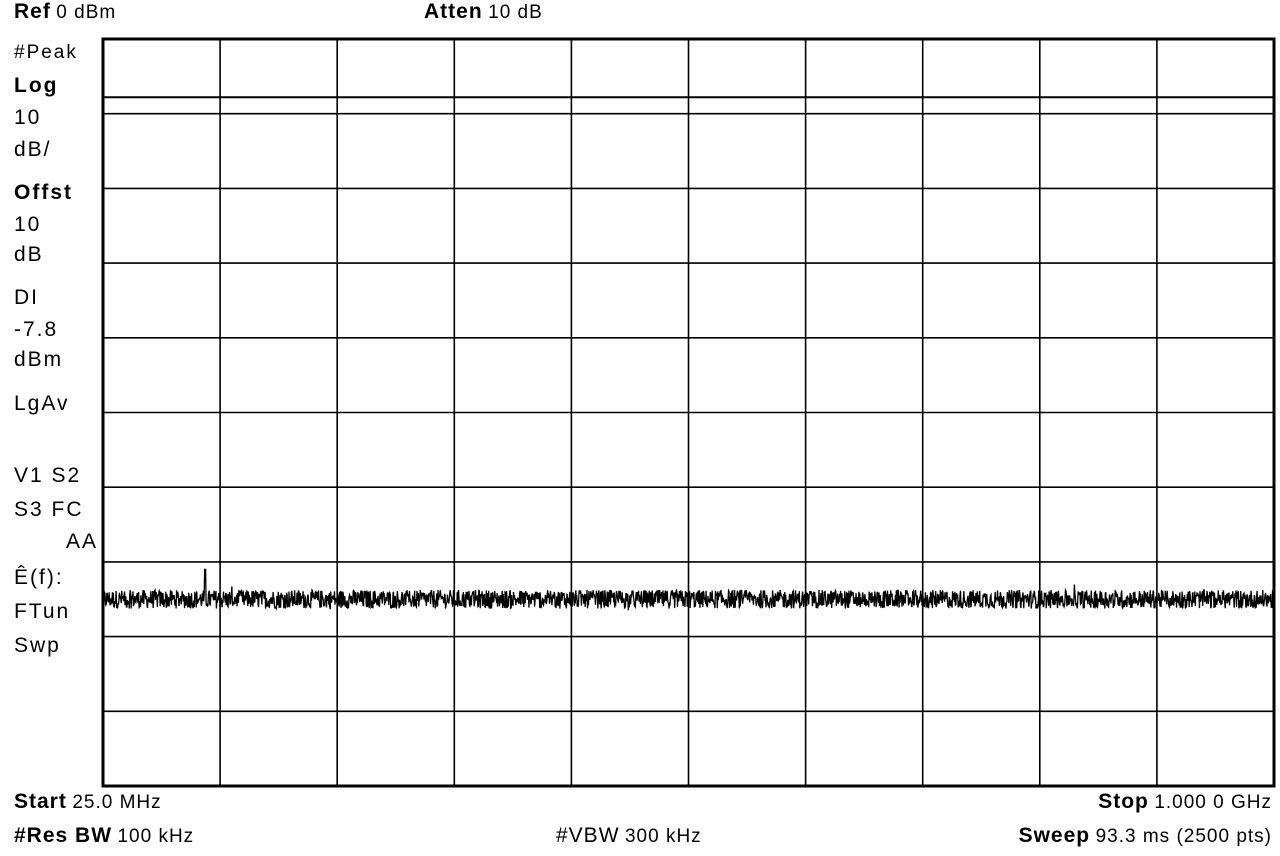 This screenshot has width=1280, height=856. Describe the element at coordinates (588, 835) in the screenshot. I see `vbw-label: #VBW` at that location.